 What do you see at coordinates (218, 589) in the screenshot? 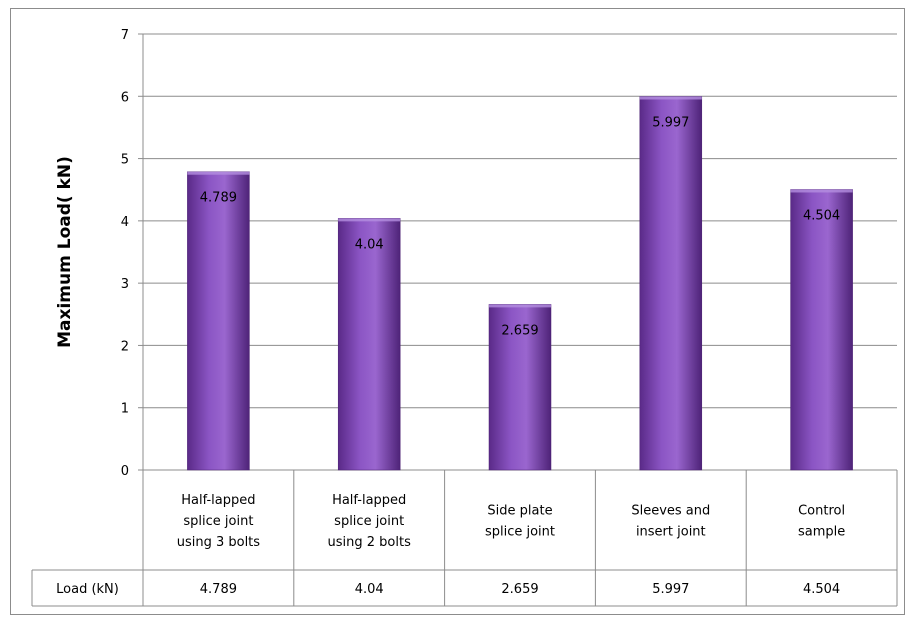
I see `table-value-cell: 4.789` at bounding box center [218, 589].